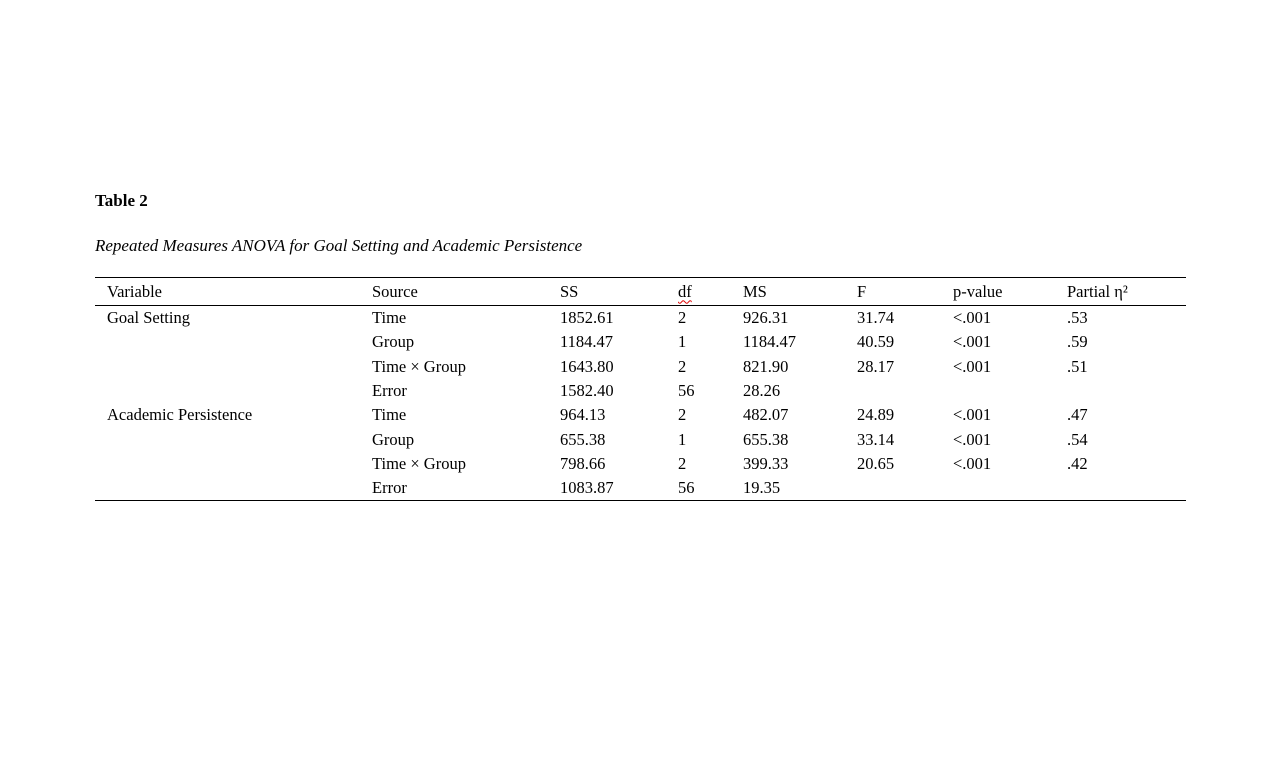 The image size is (1275, 758). What do you see at coordinates (766, 463) in the screenshot?
I see `cell-ms: 399.33` at bounding box center [766, 463].